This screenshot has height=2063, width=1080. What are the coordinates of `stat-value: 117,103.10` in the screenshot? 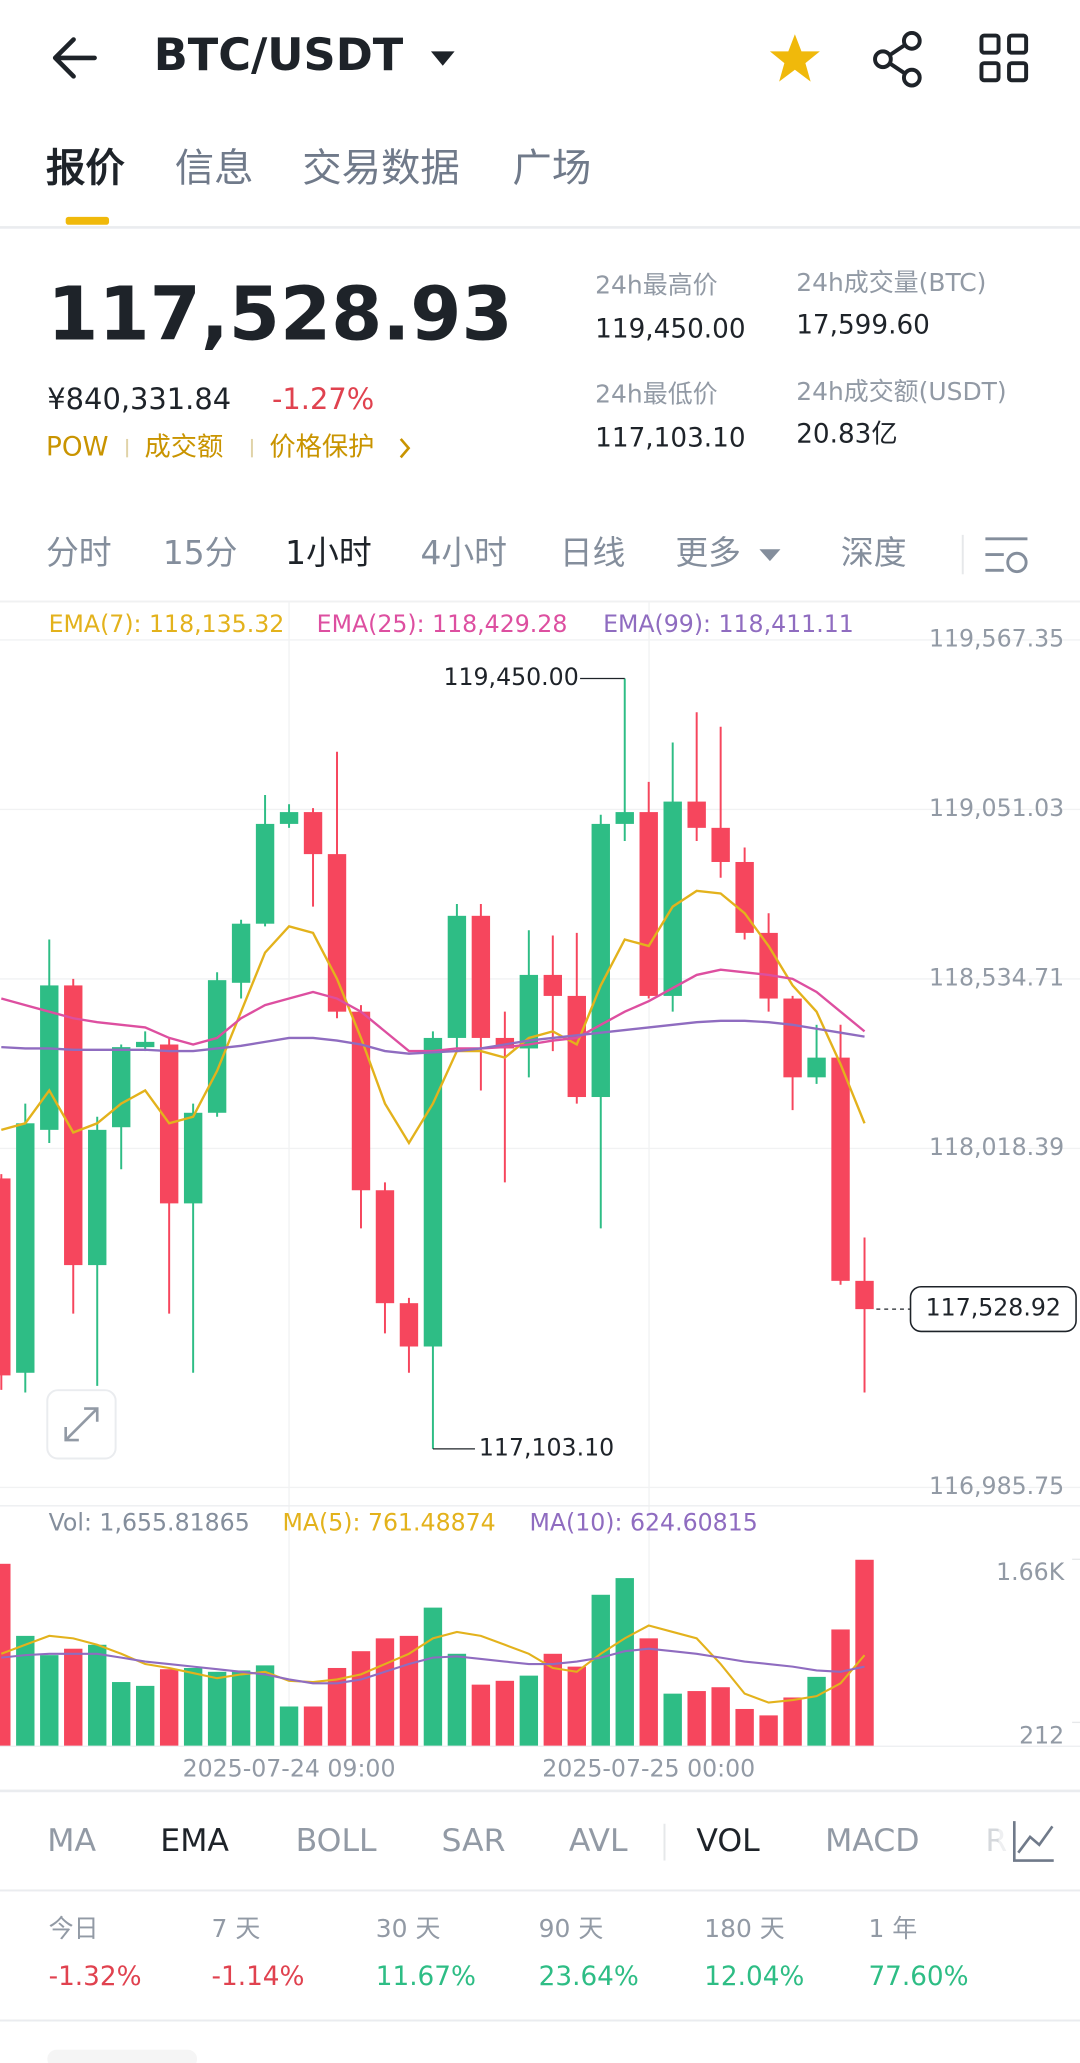 It's located at (670, 438).